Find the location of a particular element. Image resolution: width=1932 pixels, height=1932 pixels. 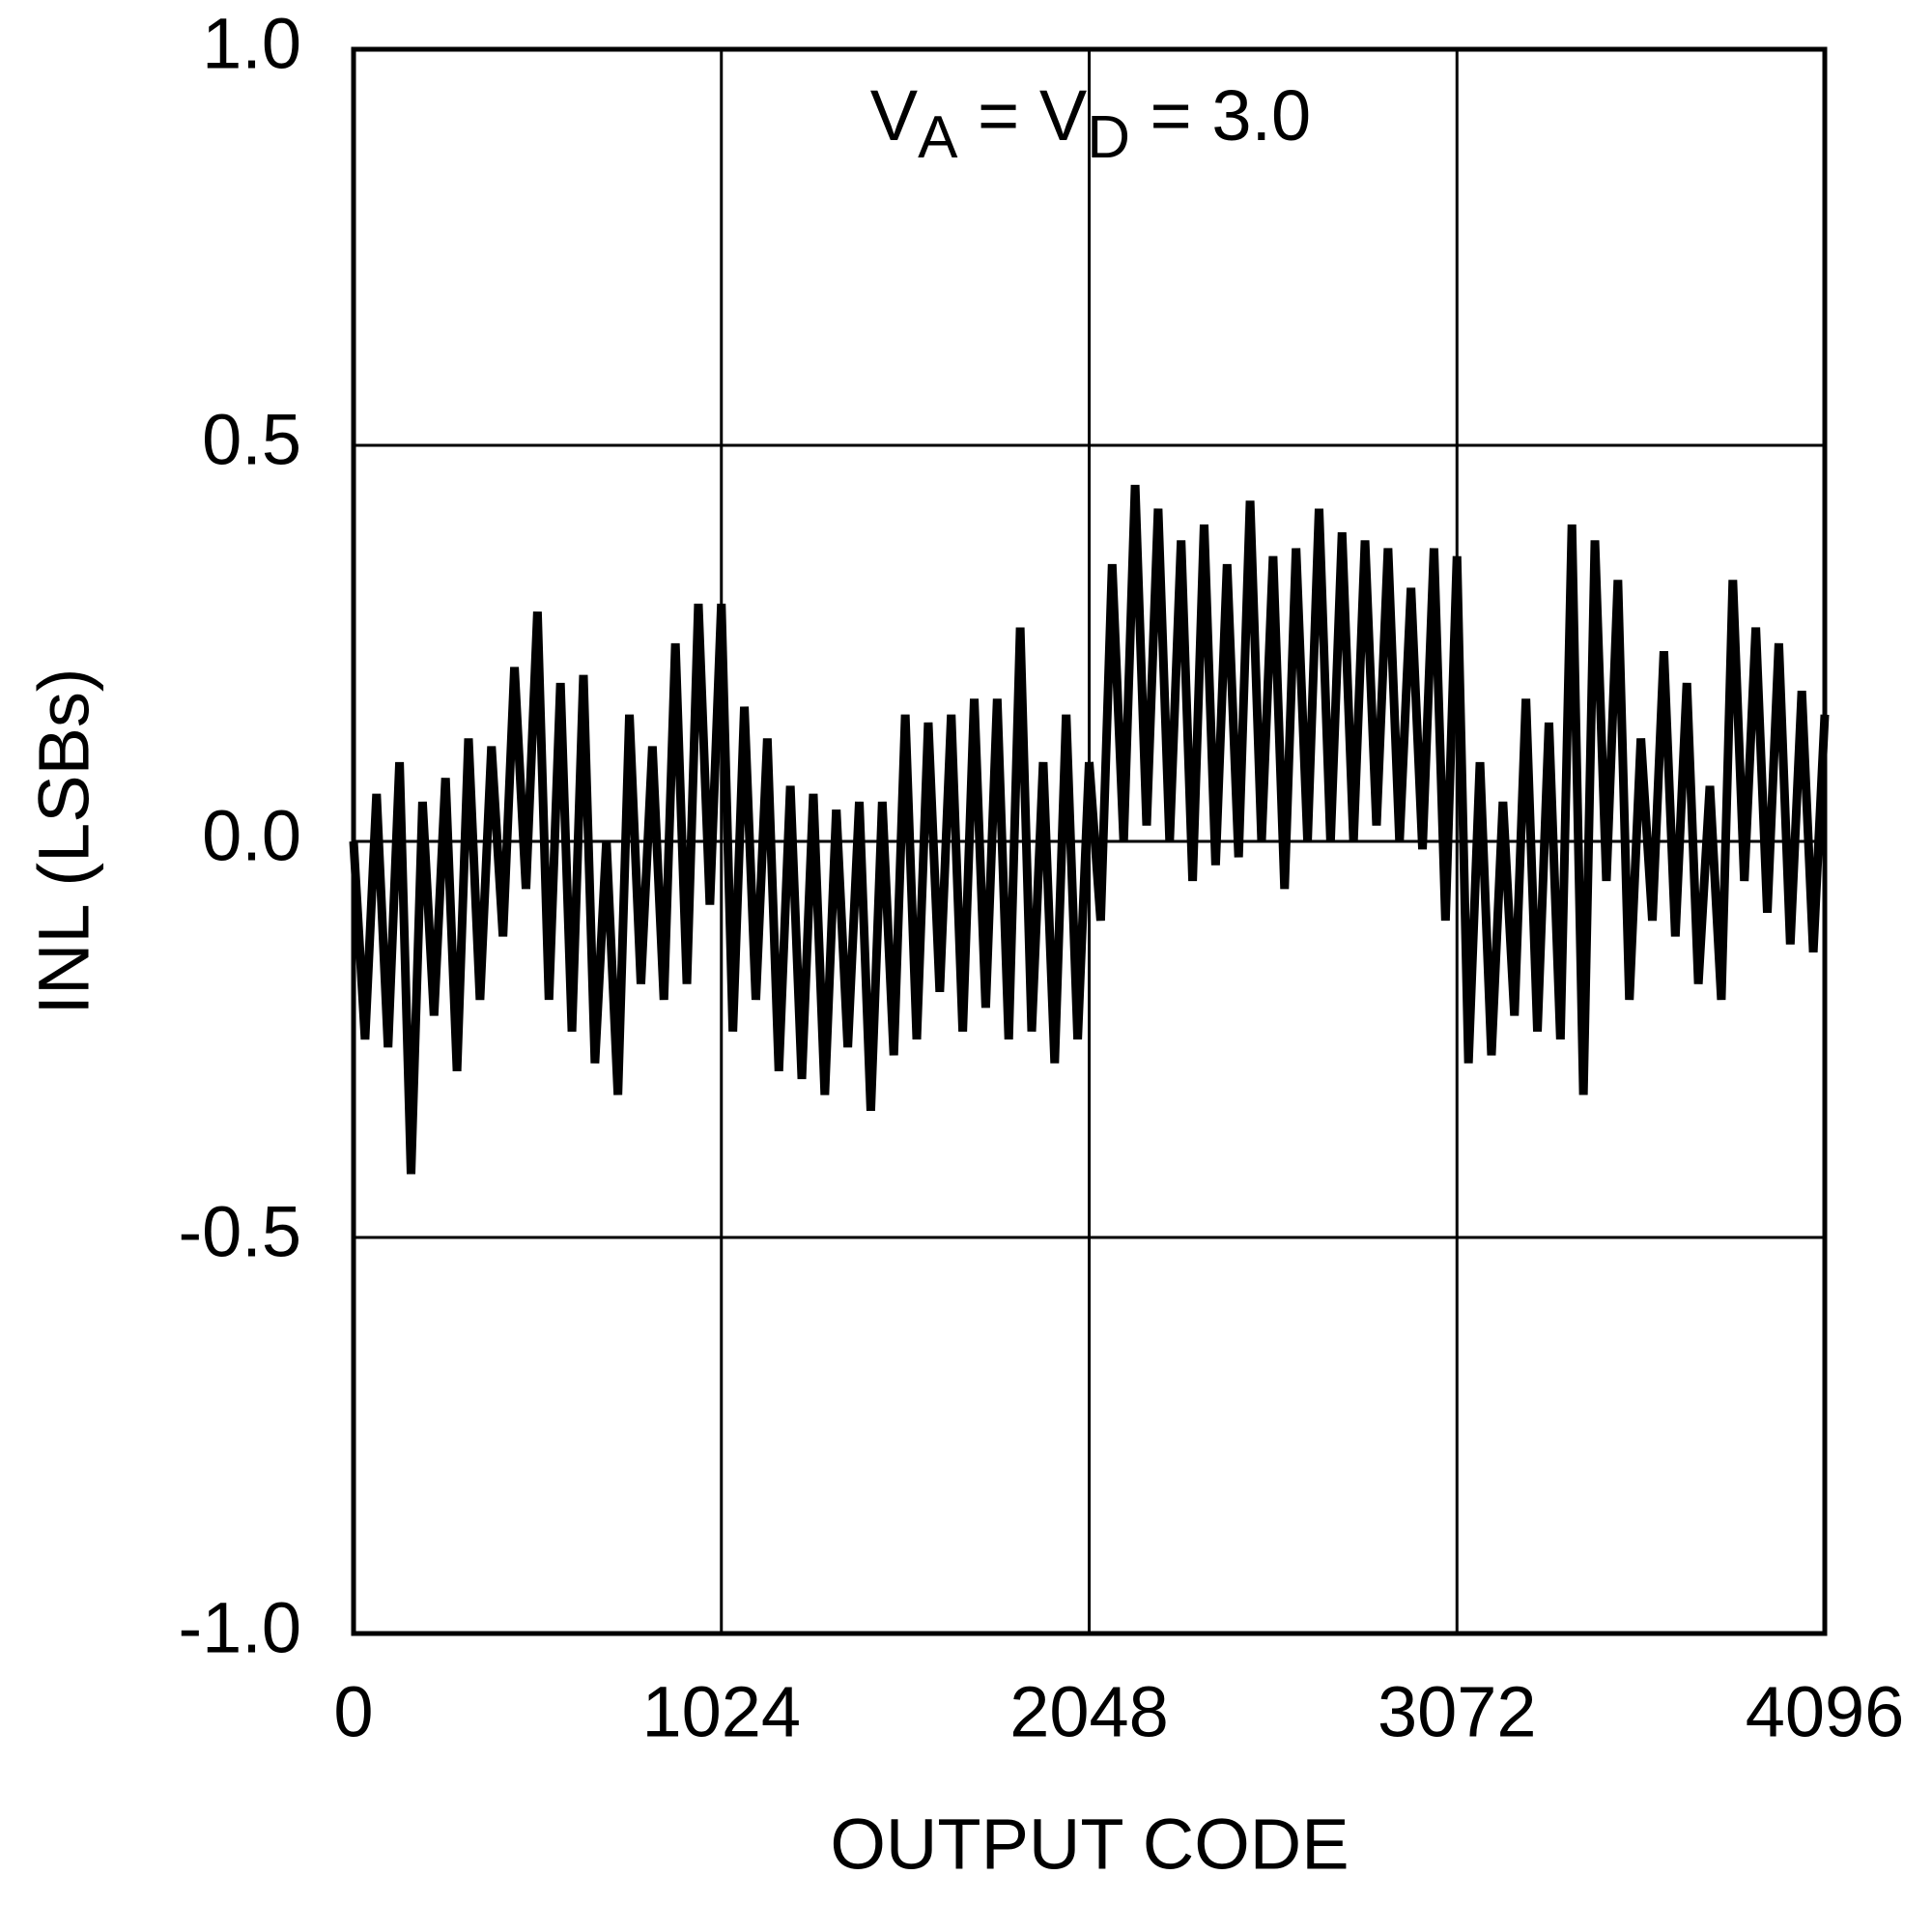

y-tick-label: 0.5 is located at coordinates (252, 440).